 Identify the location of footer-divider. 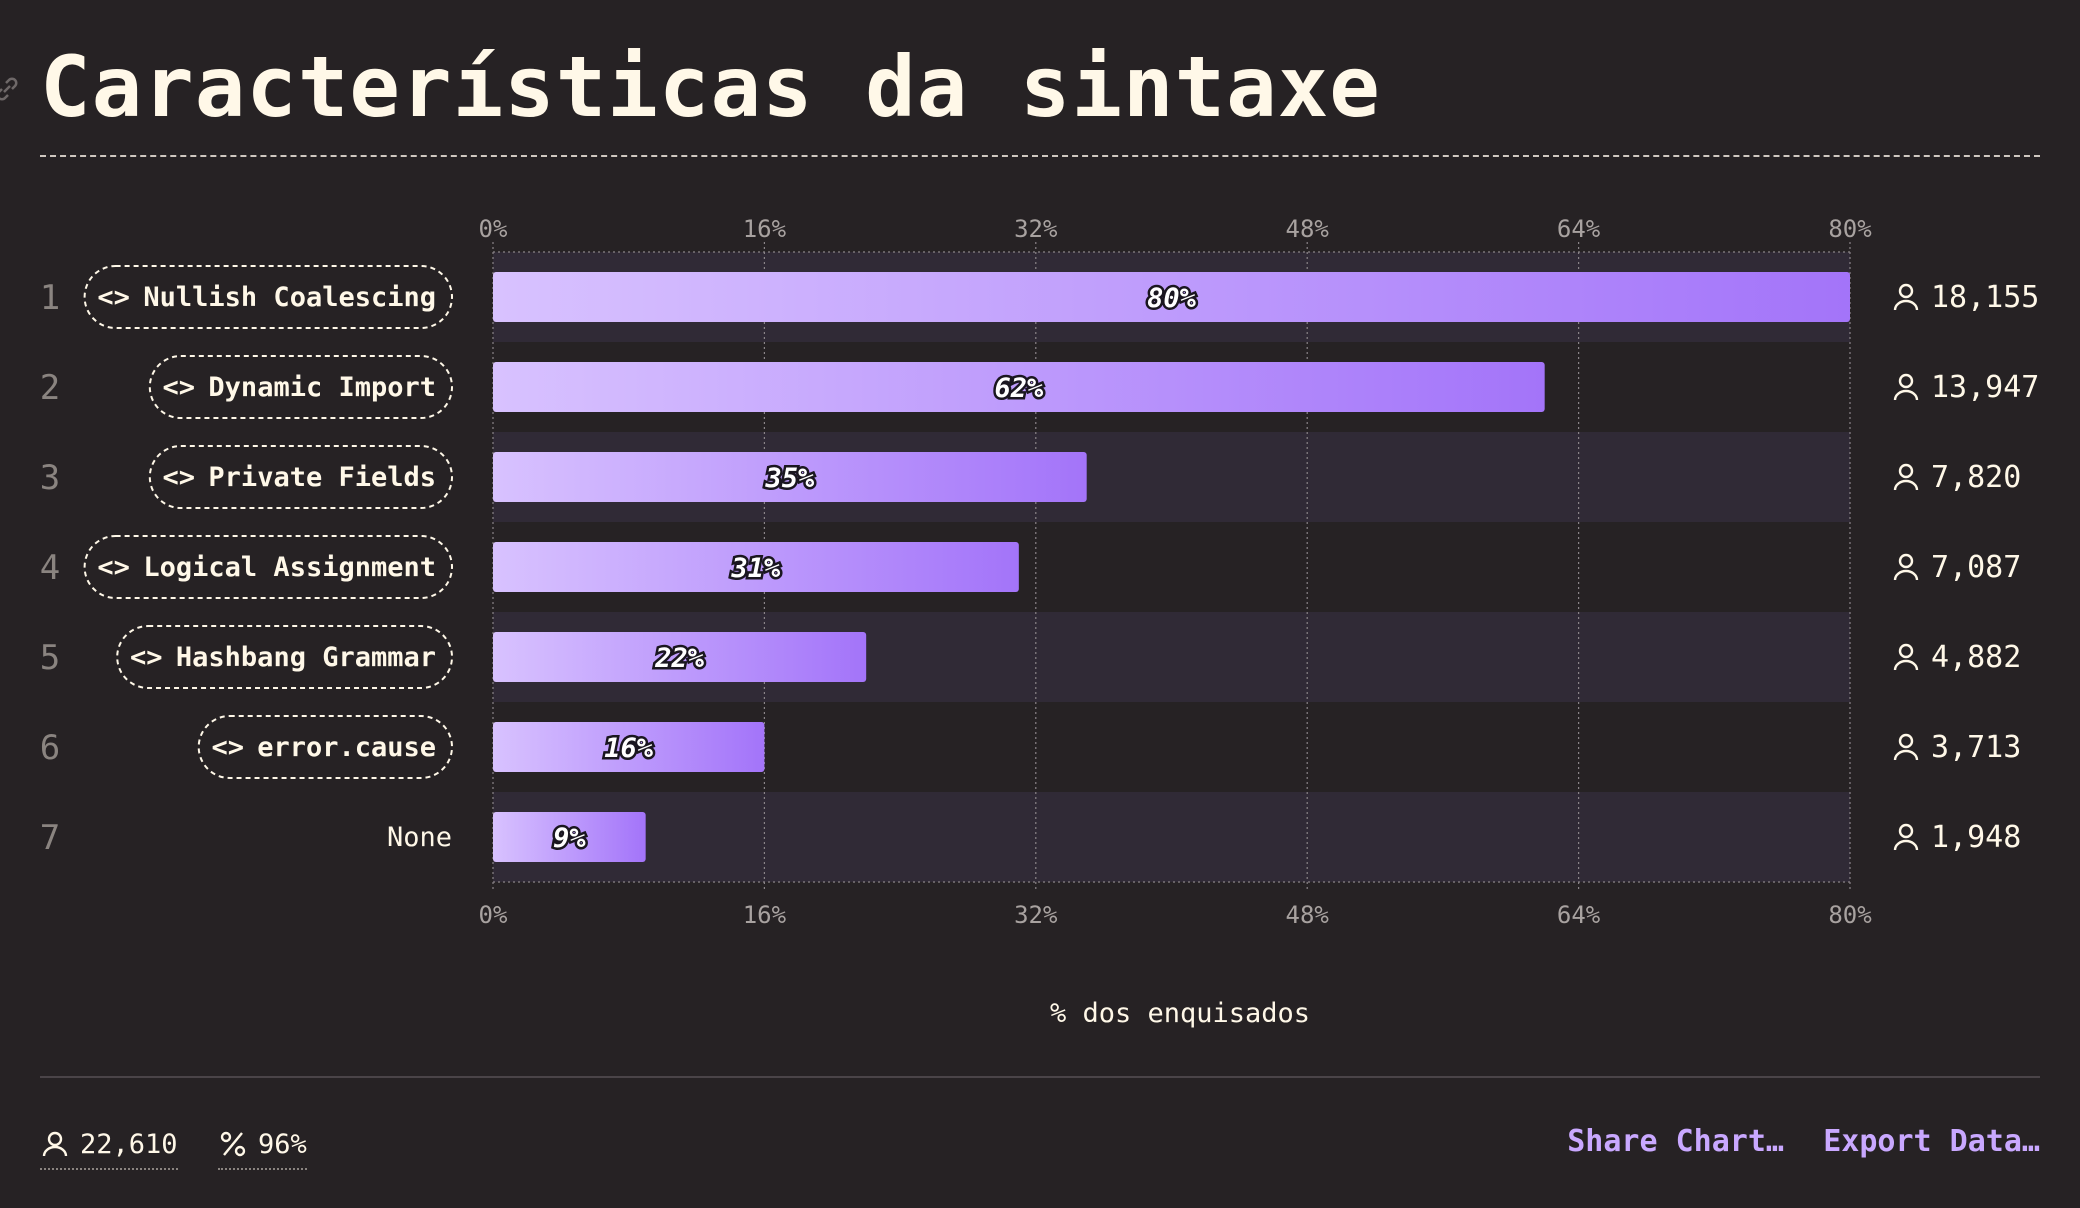
(1040, 1077).